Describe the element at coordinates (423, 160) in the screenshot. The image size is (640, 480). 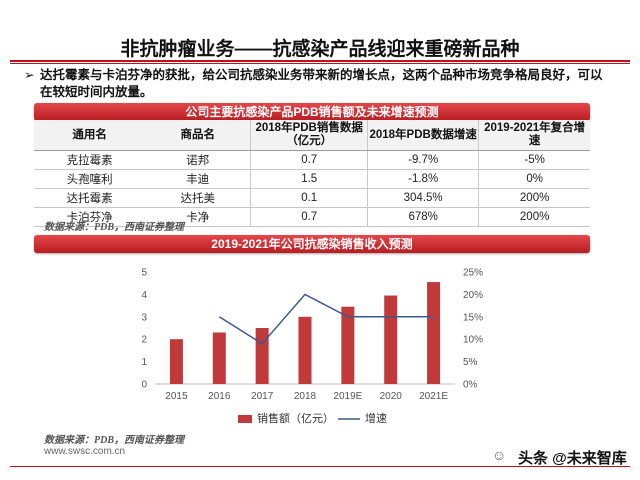
I see `table-cell: -9.7%` at that location.